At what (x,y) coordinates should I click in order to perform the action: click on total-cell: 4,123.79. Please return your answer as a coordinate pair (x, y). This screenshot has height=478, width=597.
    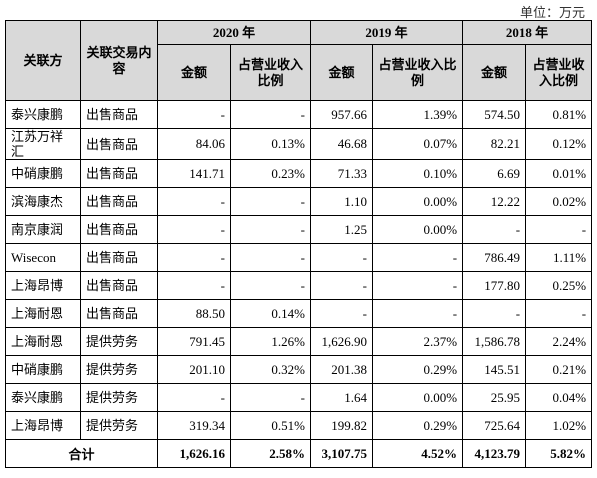
    Looking at the image, I should click on (494, 453).